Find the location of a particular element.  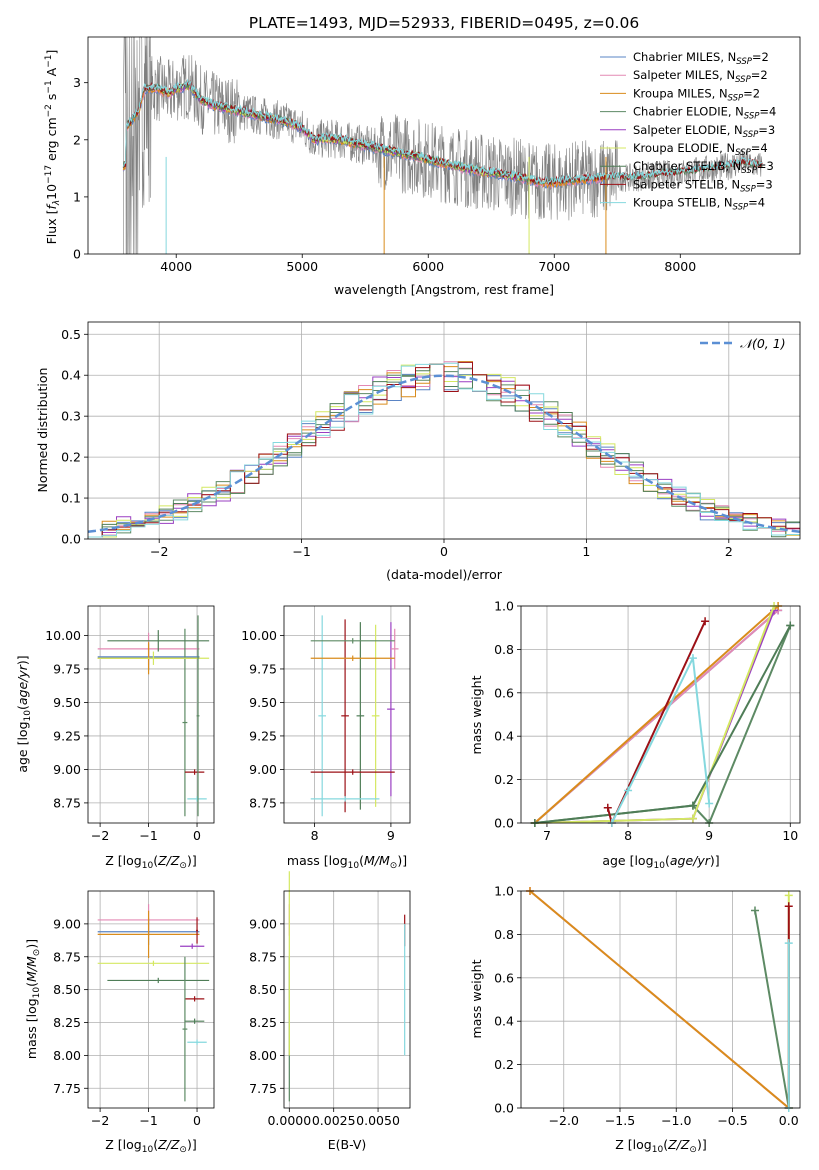

axes-mass-weight-vs-age is located at coordinates (660, 714).